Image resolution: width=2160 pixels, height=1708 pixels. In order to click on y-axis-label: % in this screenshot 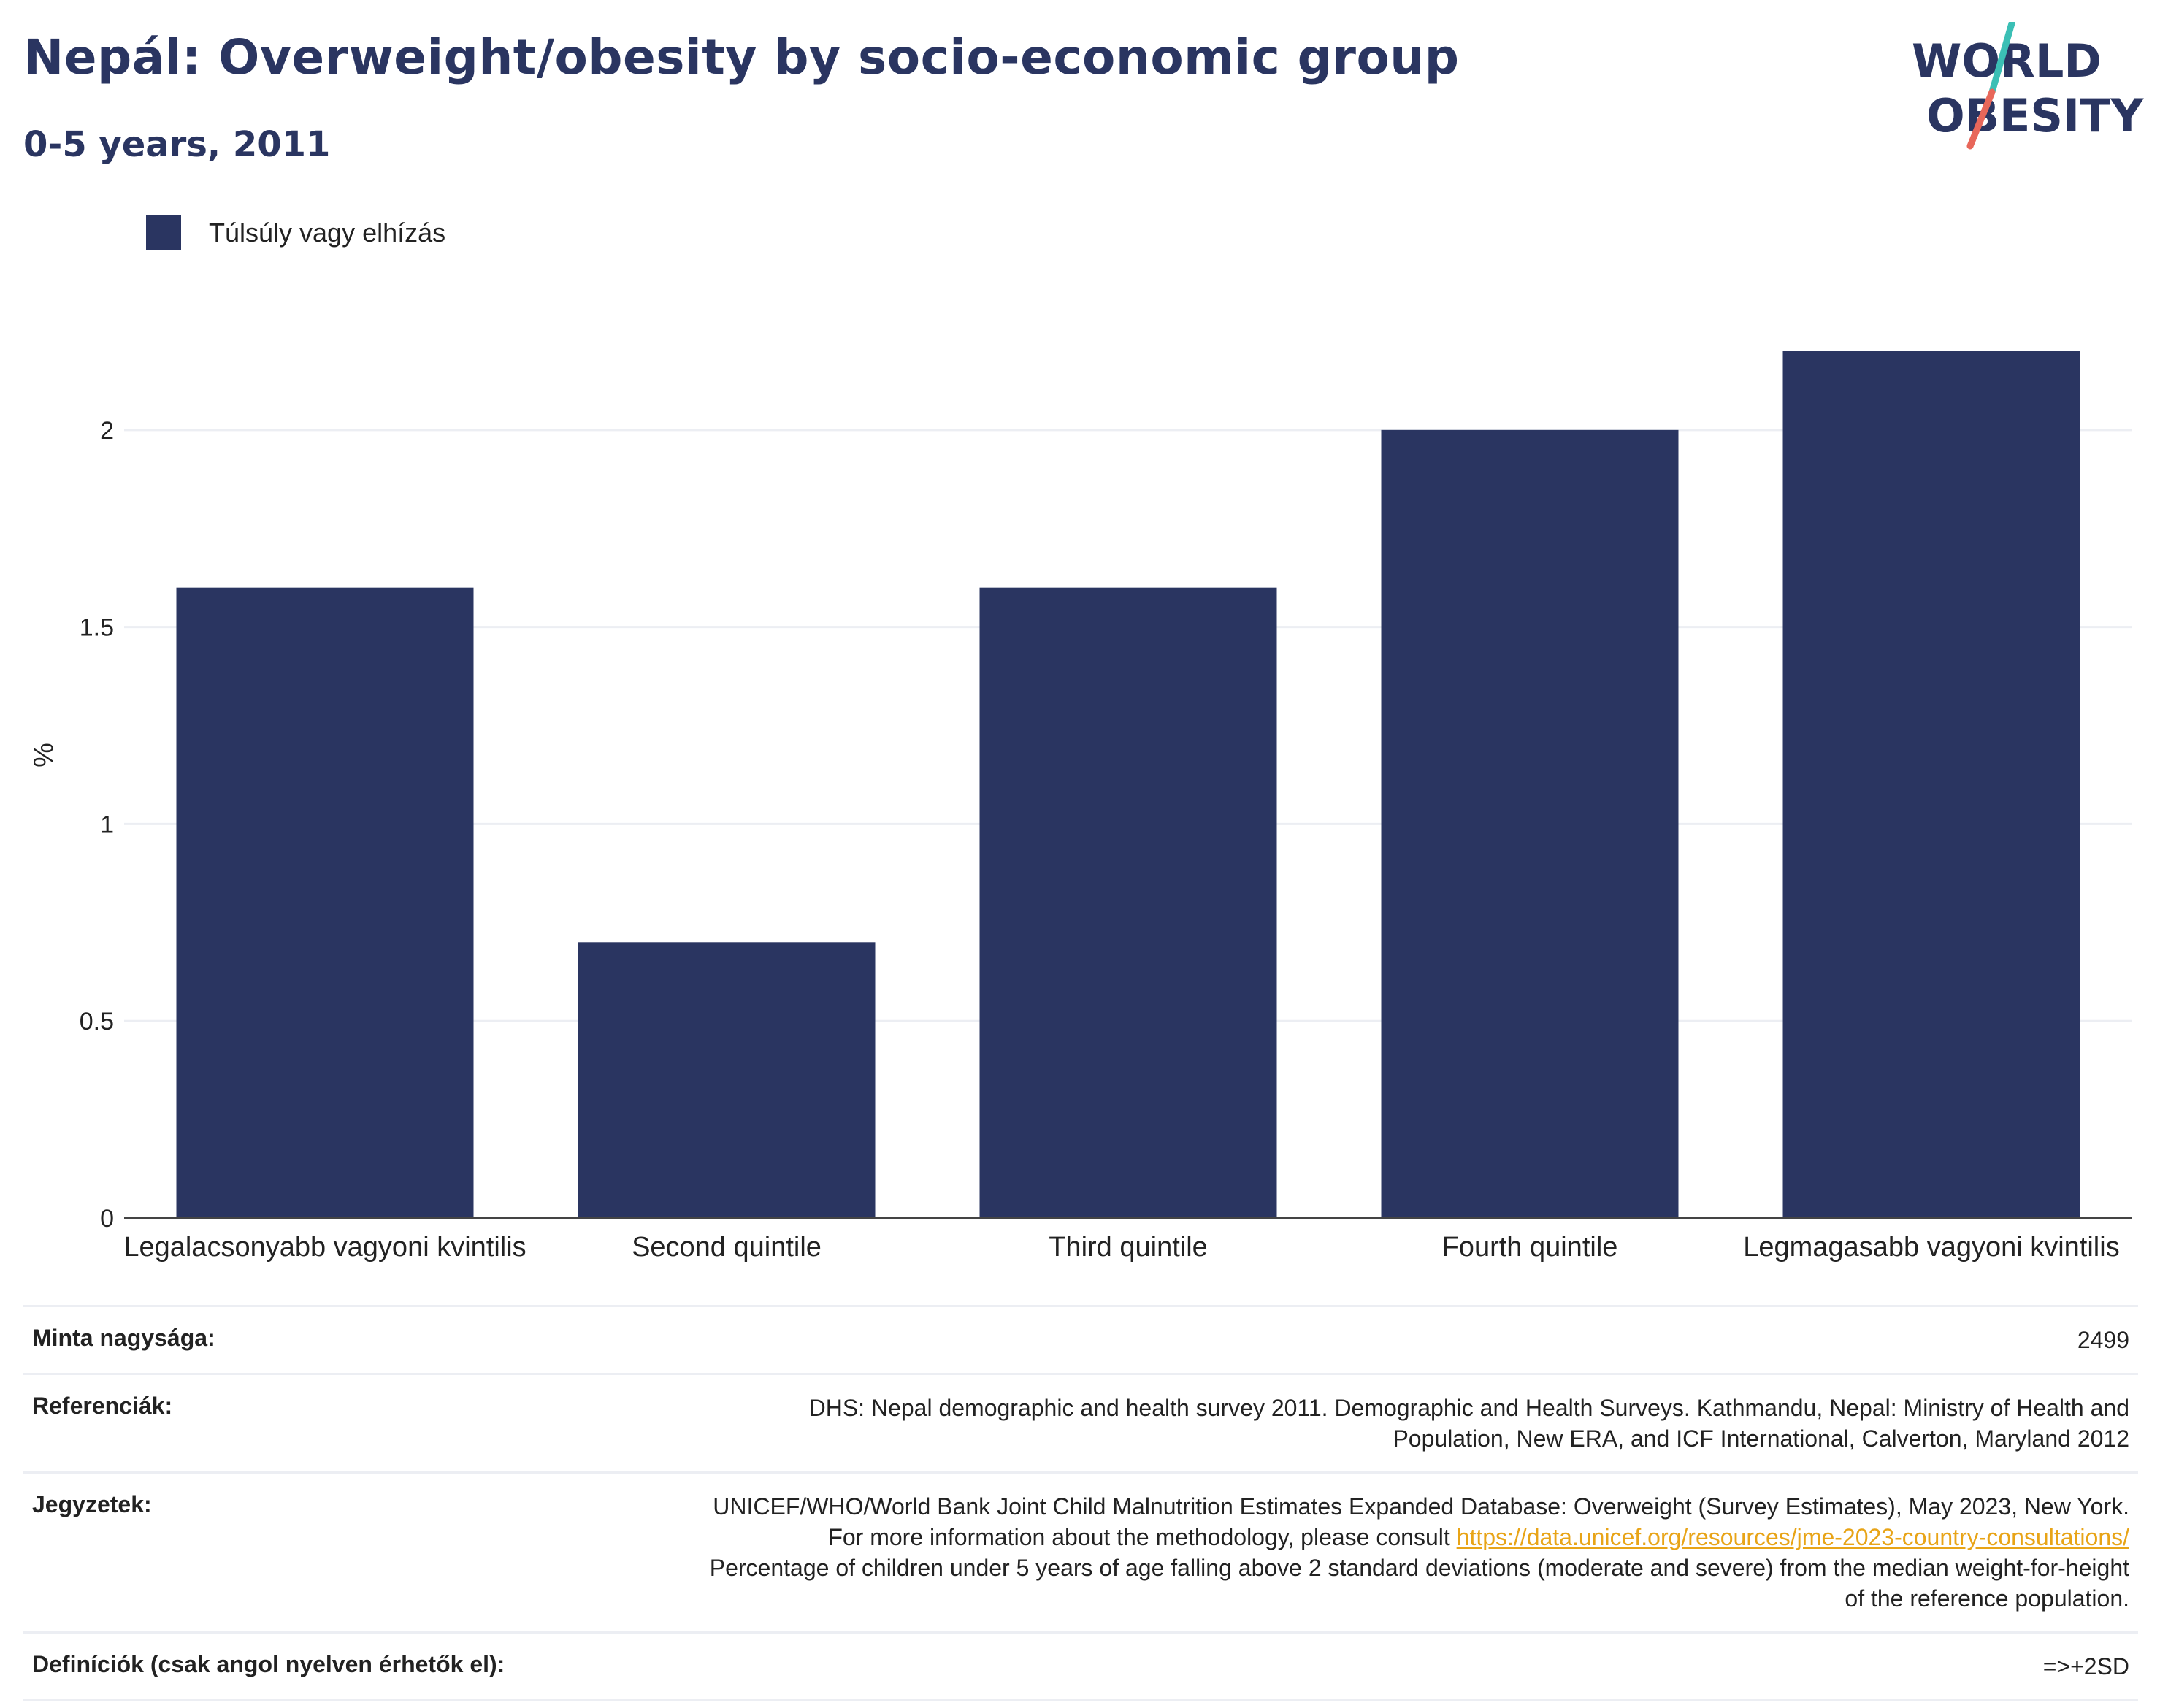, I will do `click(43, 755)`.